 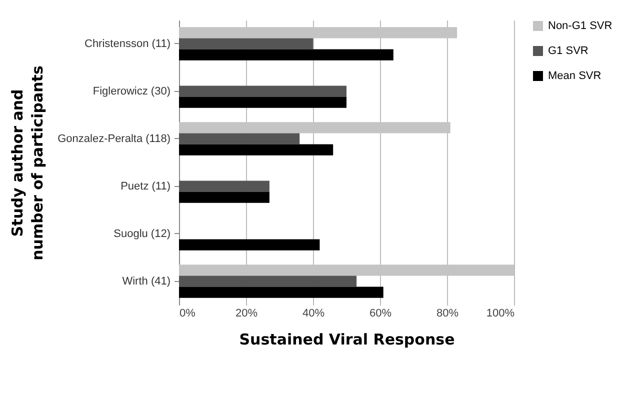 What do you see at coordinates (500, 314) in the screenshot?
I see `x-tick-label: 100%` at bounding box center [500, 314].